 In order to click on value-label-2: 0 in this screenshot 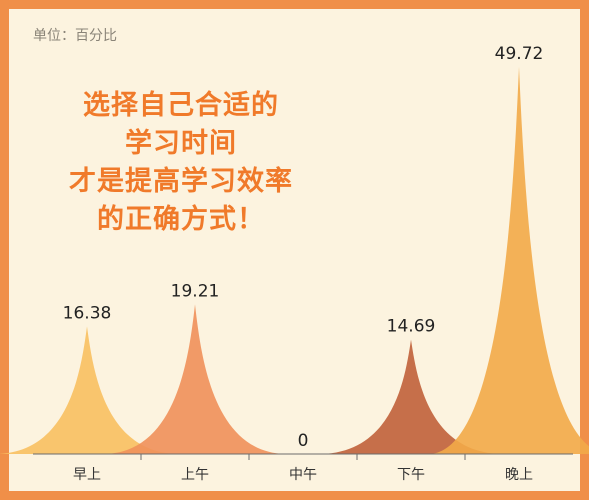, I will do `click(303, 441)`.